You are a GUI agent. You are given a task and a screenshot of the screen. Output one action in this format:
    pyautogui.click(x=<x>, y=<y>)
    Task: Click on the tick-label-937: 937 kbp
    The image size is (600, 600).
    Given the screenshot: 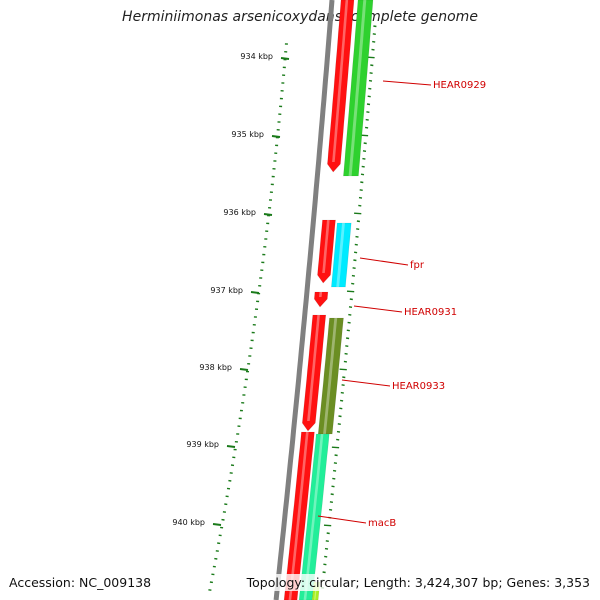 What is the action you would take?
    pyautogui.click(x=226, y=290)
    